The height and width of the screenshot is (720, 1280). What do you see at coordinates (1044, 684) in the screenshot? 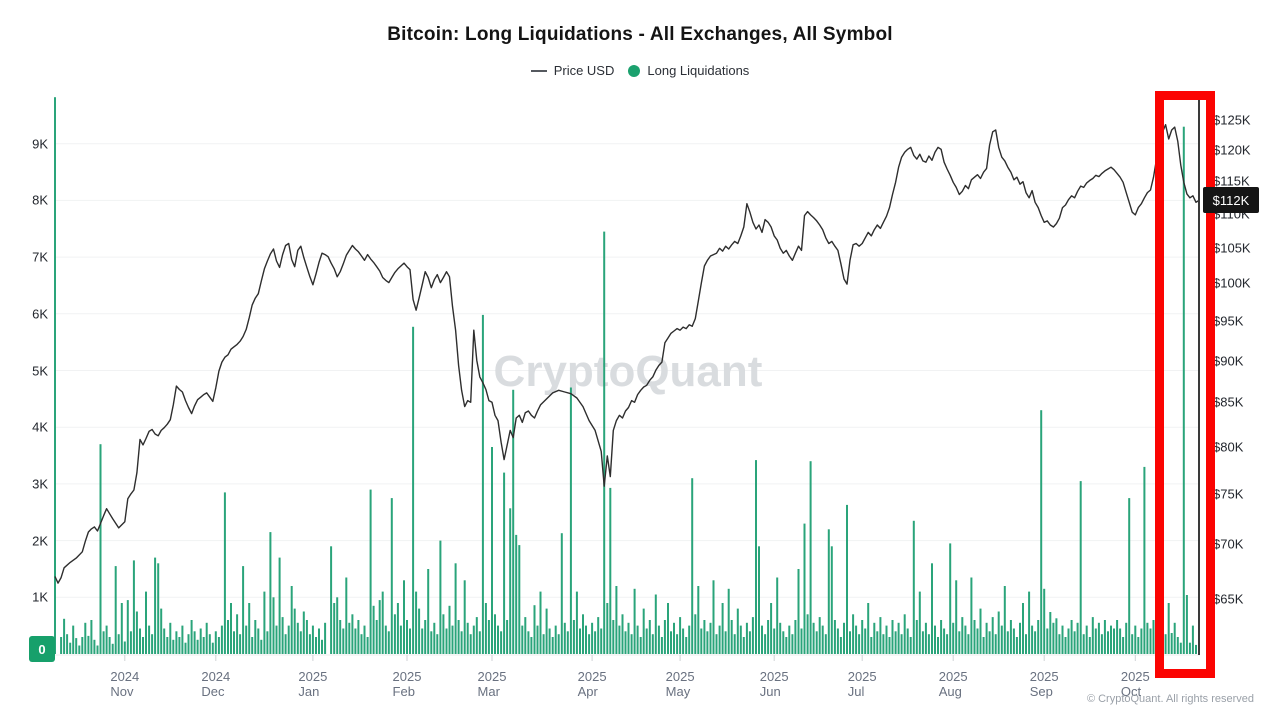
I see `x-axis-label: 2025 Sep` at bounding box center [1044, 684].